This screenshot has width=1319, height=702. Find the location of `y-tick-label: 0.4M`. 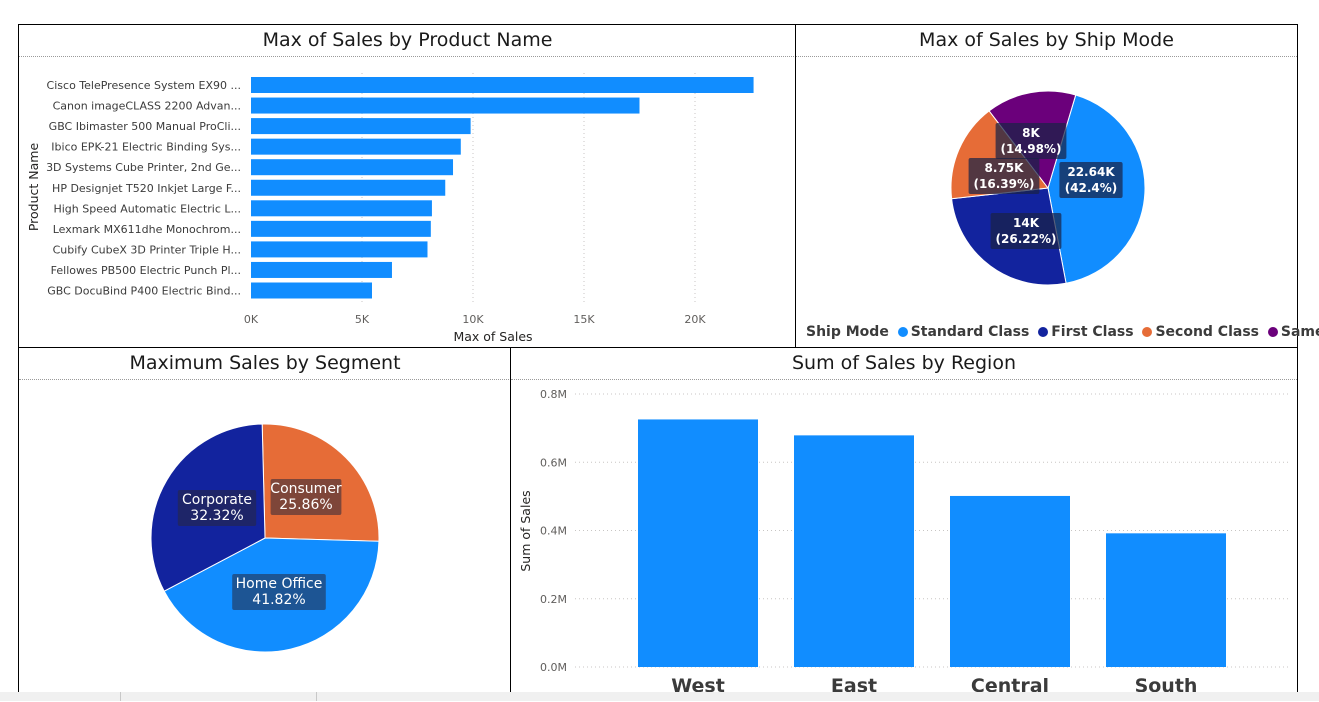

y-tick-label: 0.4M is located at coordinates (553, 531).